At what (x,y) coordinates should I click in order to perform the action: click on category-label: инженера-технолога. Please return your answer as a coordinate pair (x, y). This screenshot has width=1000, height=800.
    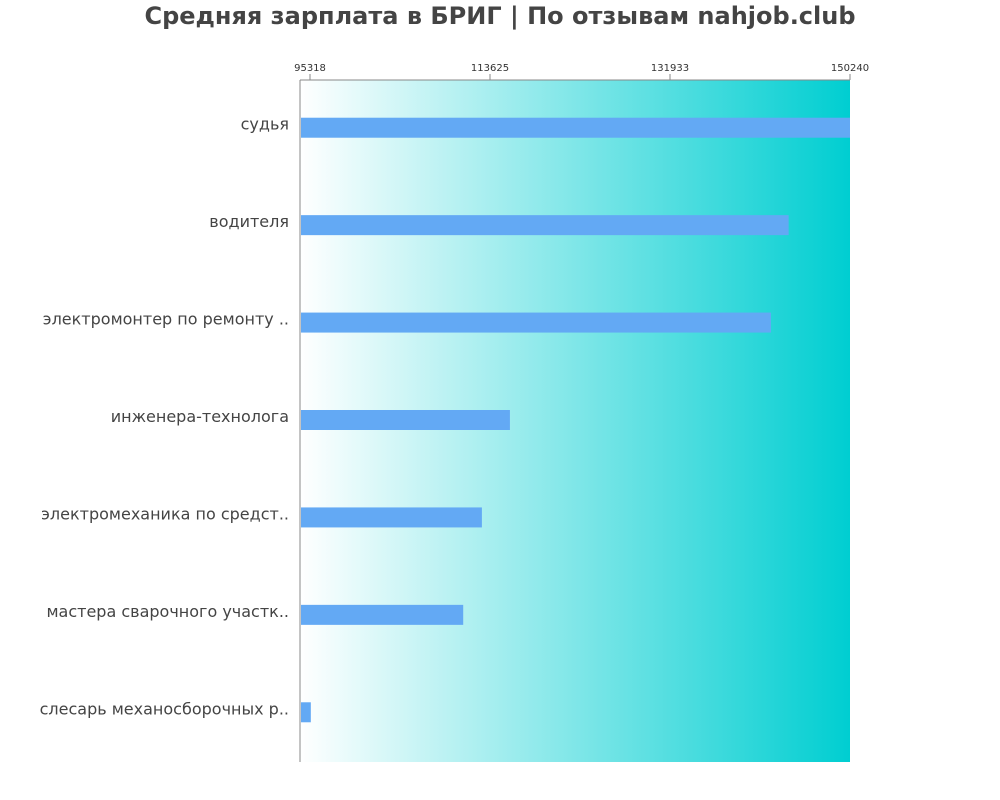
    Looking at the image, I should click on (200, 416).